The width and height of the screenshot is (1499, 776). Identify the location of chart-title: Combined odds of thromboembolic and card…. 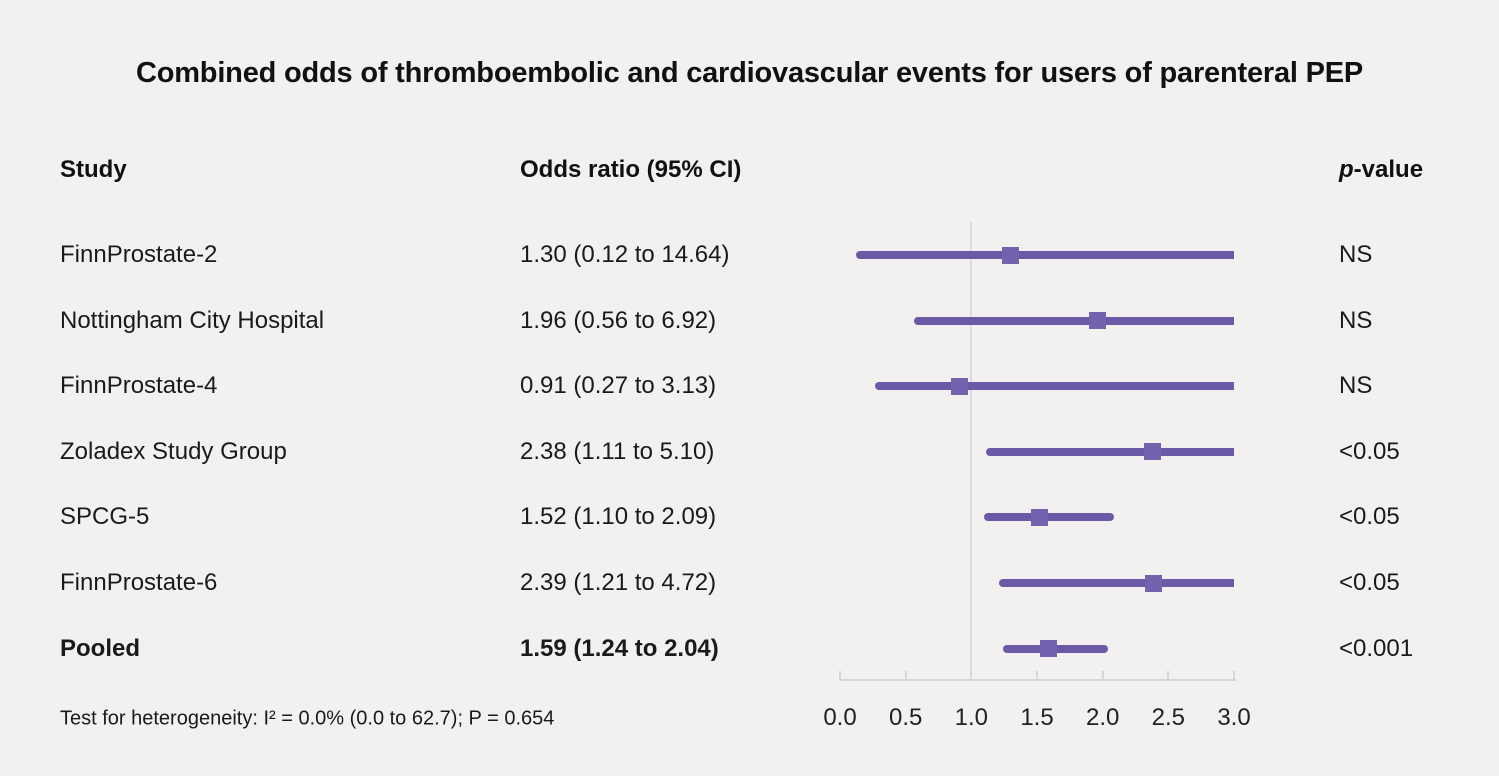
(749, 73).